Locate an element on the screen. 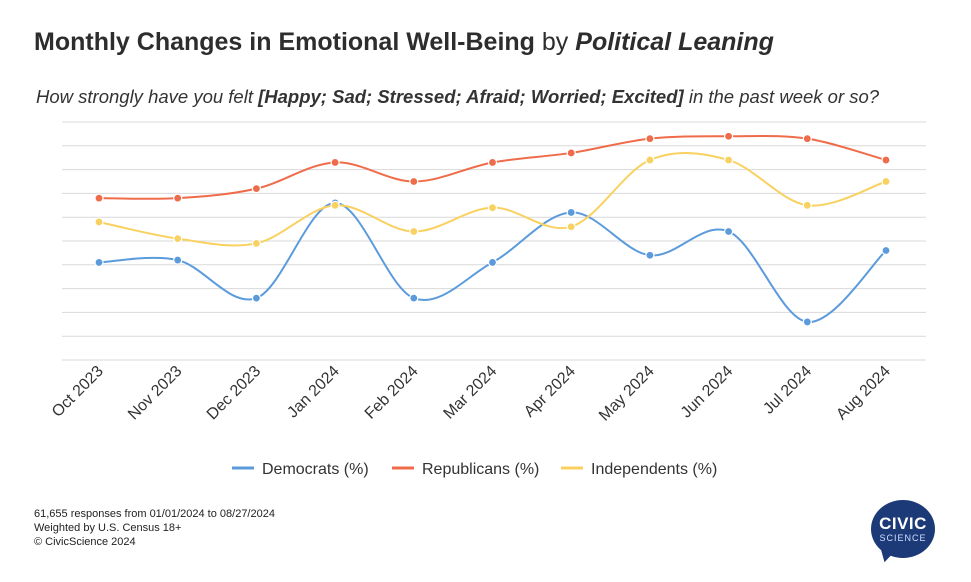 Image resolution: width=971 pixels, height=582 pixels. legend-label: Republicans (%) is located at coordinates (480, 469).